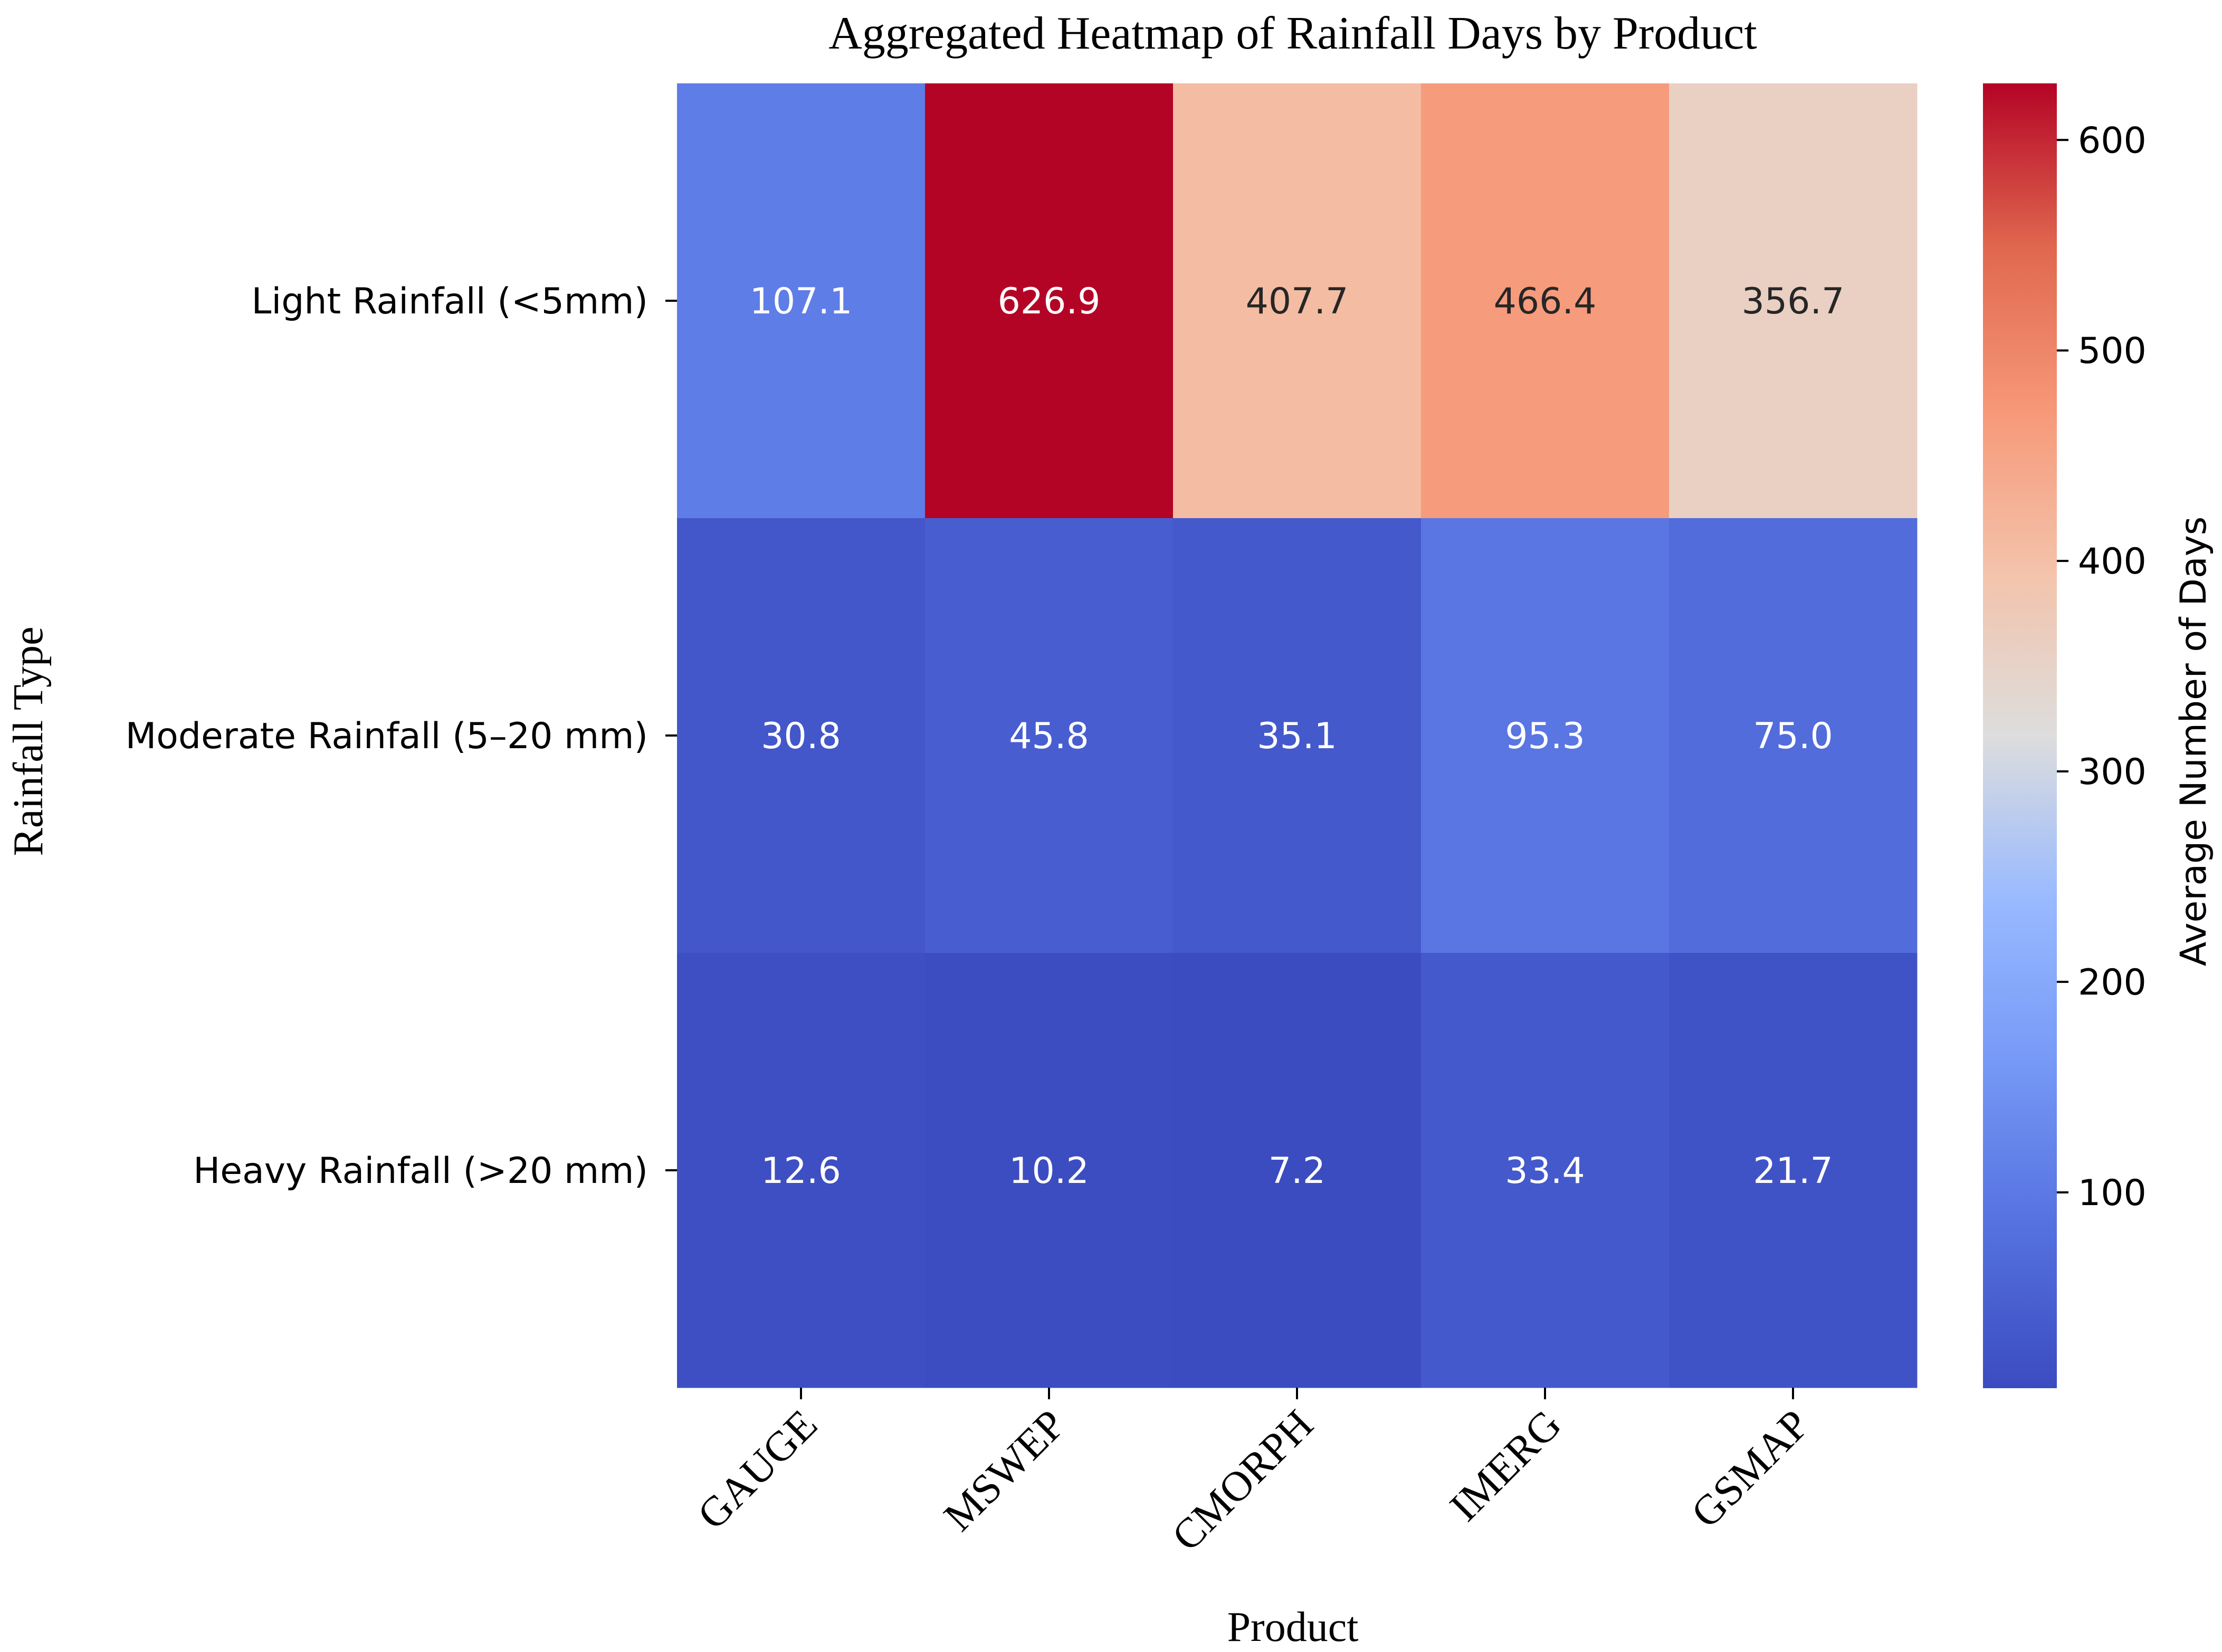  I want to click on y-tick-label: Heavy Rainfall (>20 mm), so click(420, 1171).